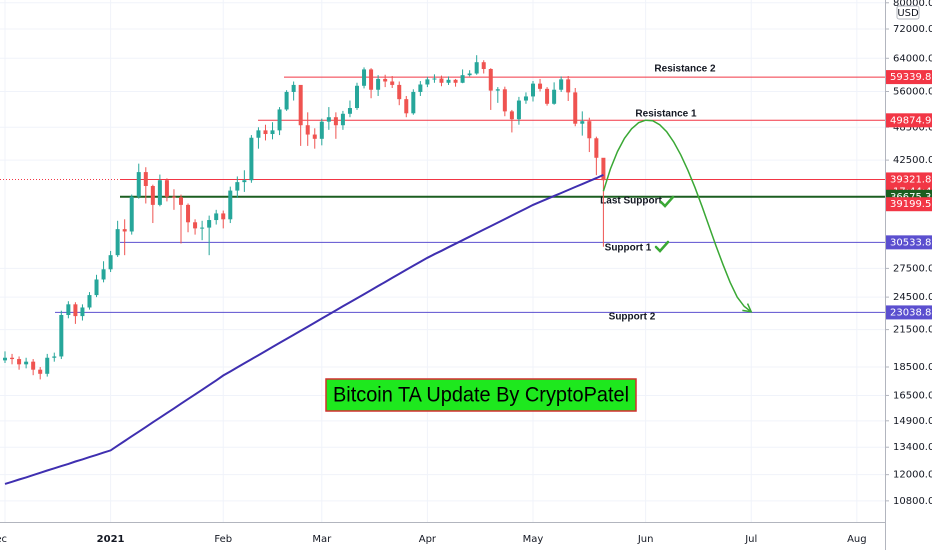 Image resolution: width=932 pixels, height=550 pixels. Describe the element at coordinates (911, 120) in the screenshot. I see `level-price-label: 49874.91` at that location.